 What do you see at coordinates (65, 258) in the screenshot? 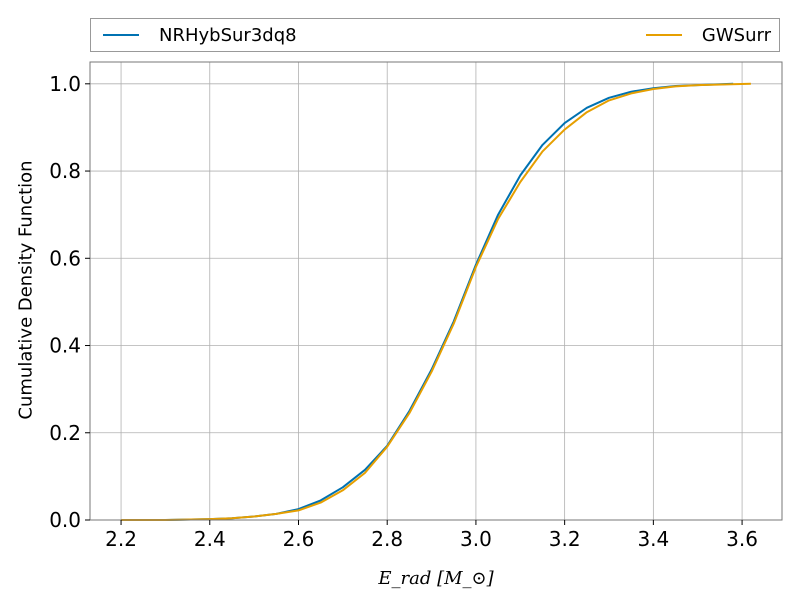
I see `y-tick-label: 0.6` at bounding box center [65, 258].